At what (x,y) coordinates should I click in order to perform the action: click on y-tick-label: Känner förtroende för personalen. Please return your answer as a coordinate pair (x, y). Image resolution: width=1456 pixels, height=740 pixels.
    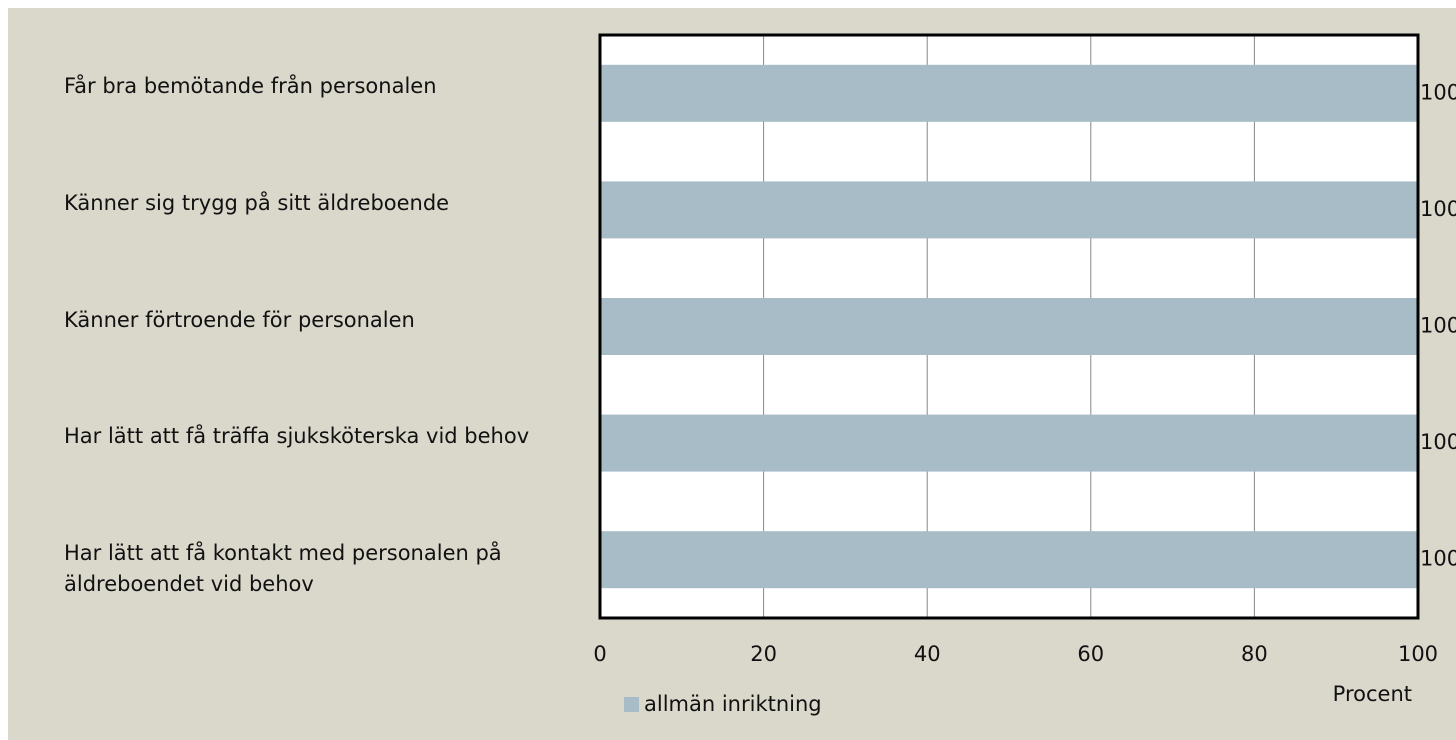
    Looking at the image, I should click on (239, 319).